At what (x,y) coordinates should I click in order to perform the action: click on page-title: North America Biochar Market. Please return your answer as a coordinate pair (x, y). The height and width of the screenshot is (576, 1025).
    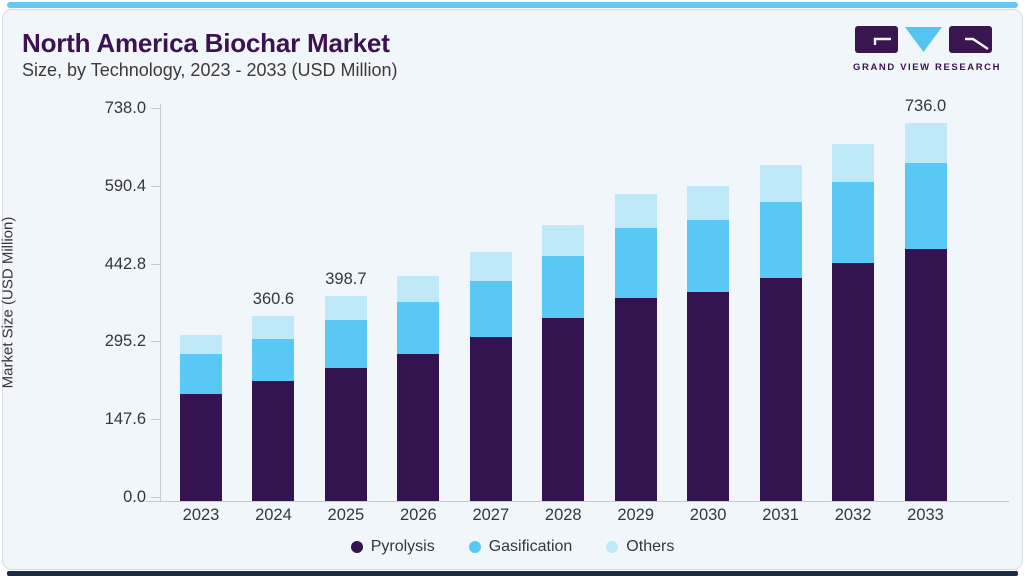
    Looking at the image, I should click on (206, 43).